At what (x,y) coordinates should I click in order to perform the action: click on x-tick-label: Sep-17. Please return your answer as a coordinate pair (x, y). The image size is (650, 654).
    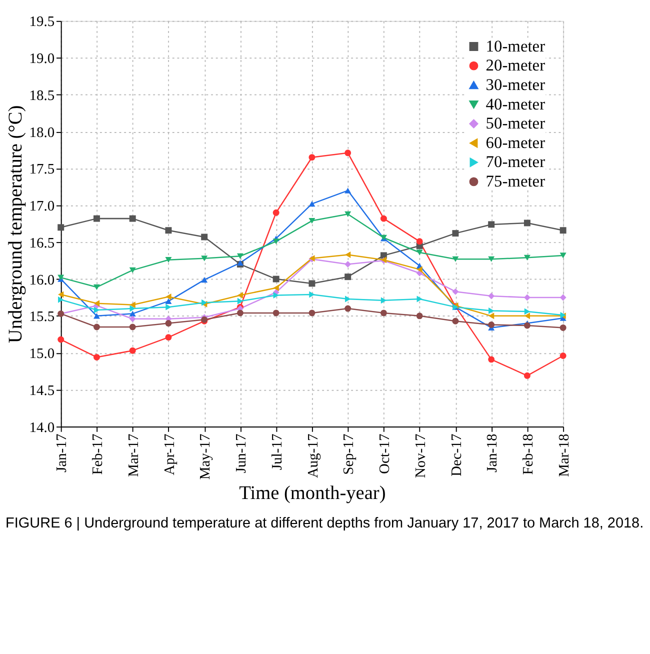
    Looking at the image, I should click on (349, 454).